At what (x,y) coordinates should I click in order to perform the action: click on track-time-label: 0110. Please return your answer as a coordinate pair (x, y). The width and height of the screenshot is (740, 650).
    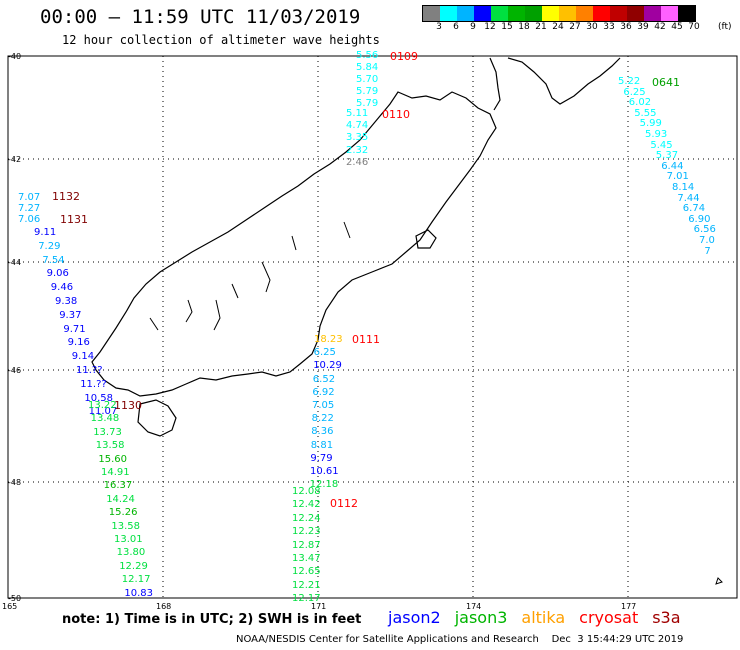
    Looking at the image, I should click on (396, 114).